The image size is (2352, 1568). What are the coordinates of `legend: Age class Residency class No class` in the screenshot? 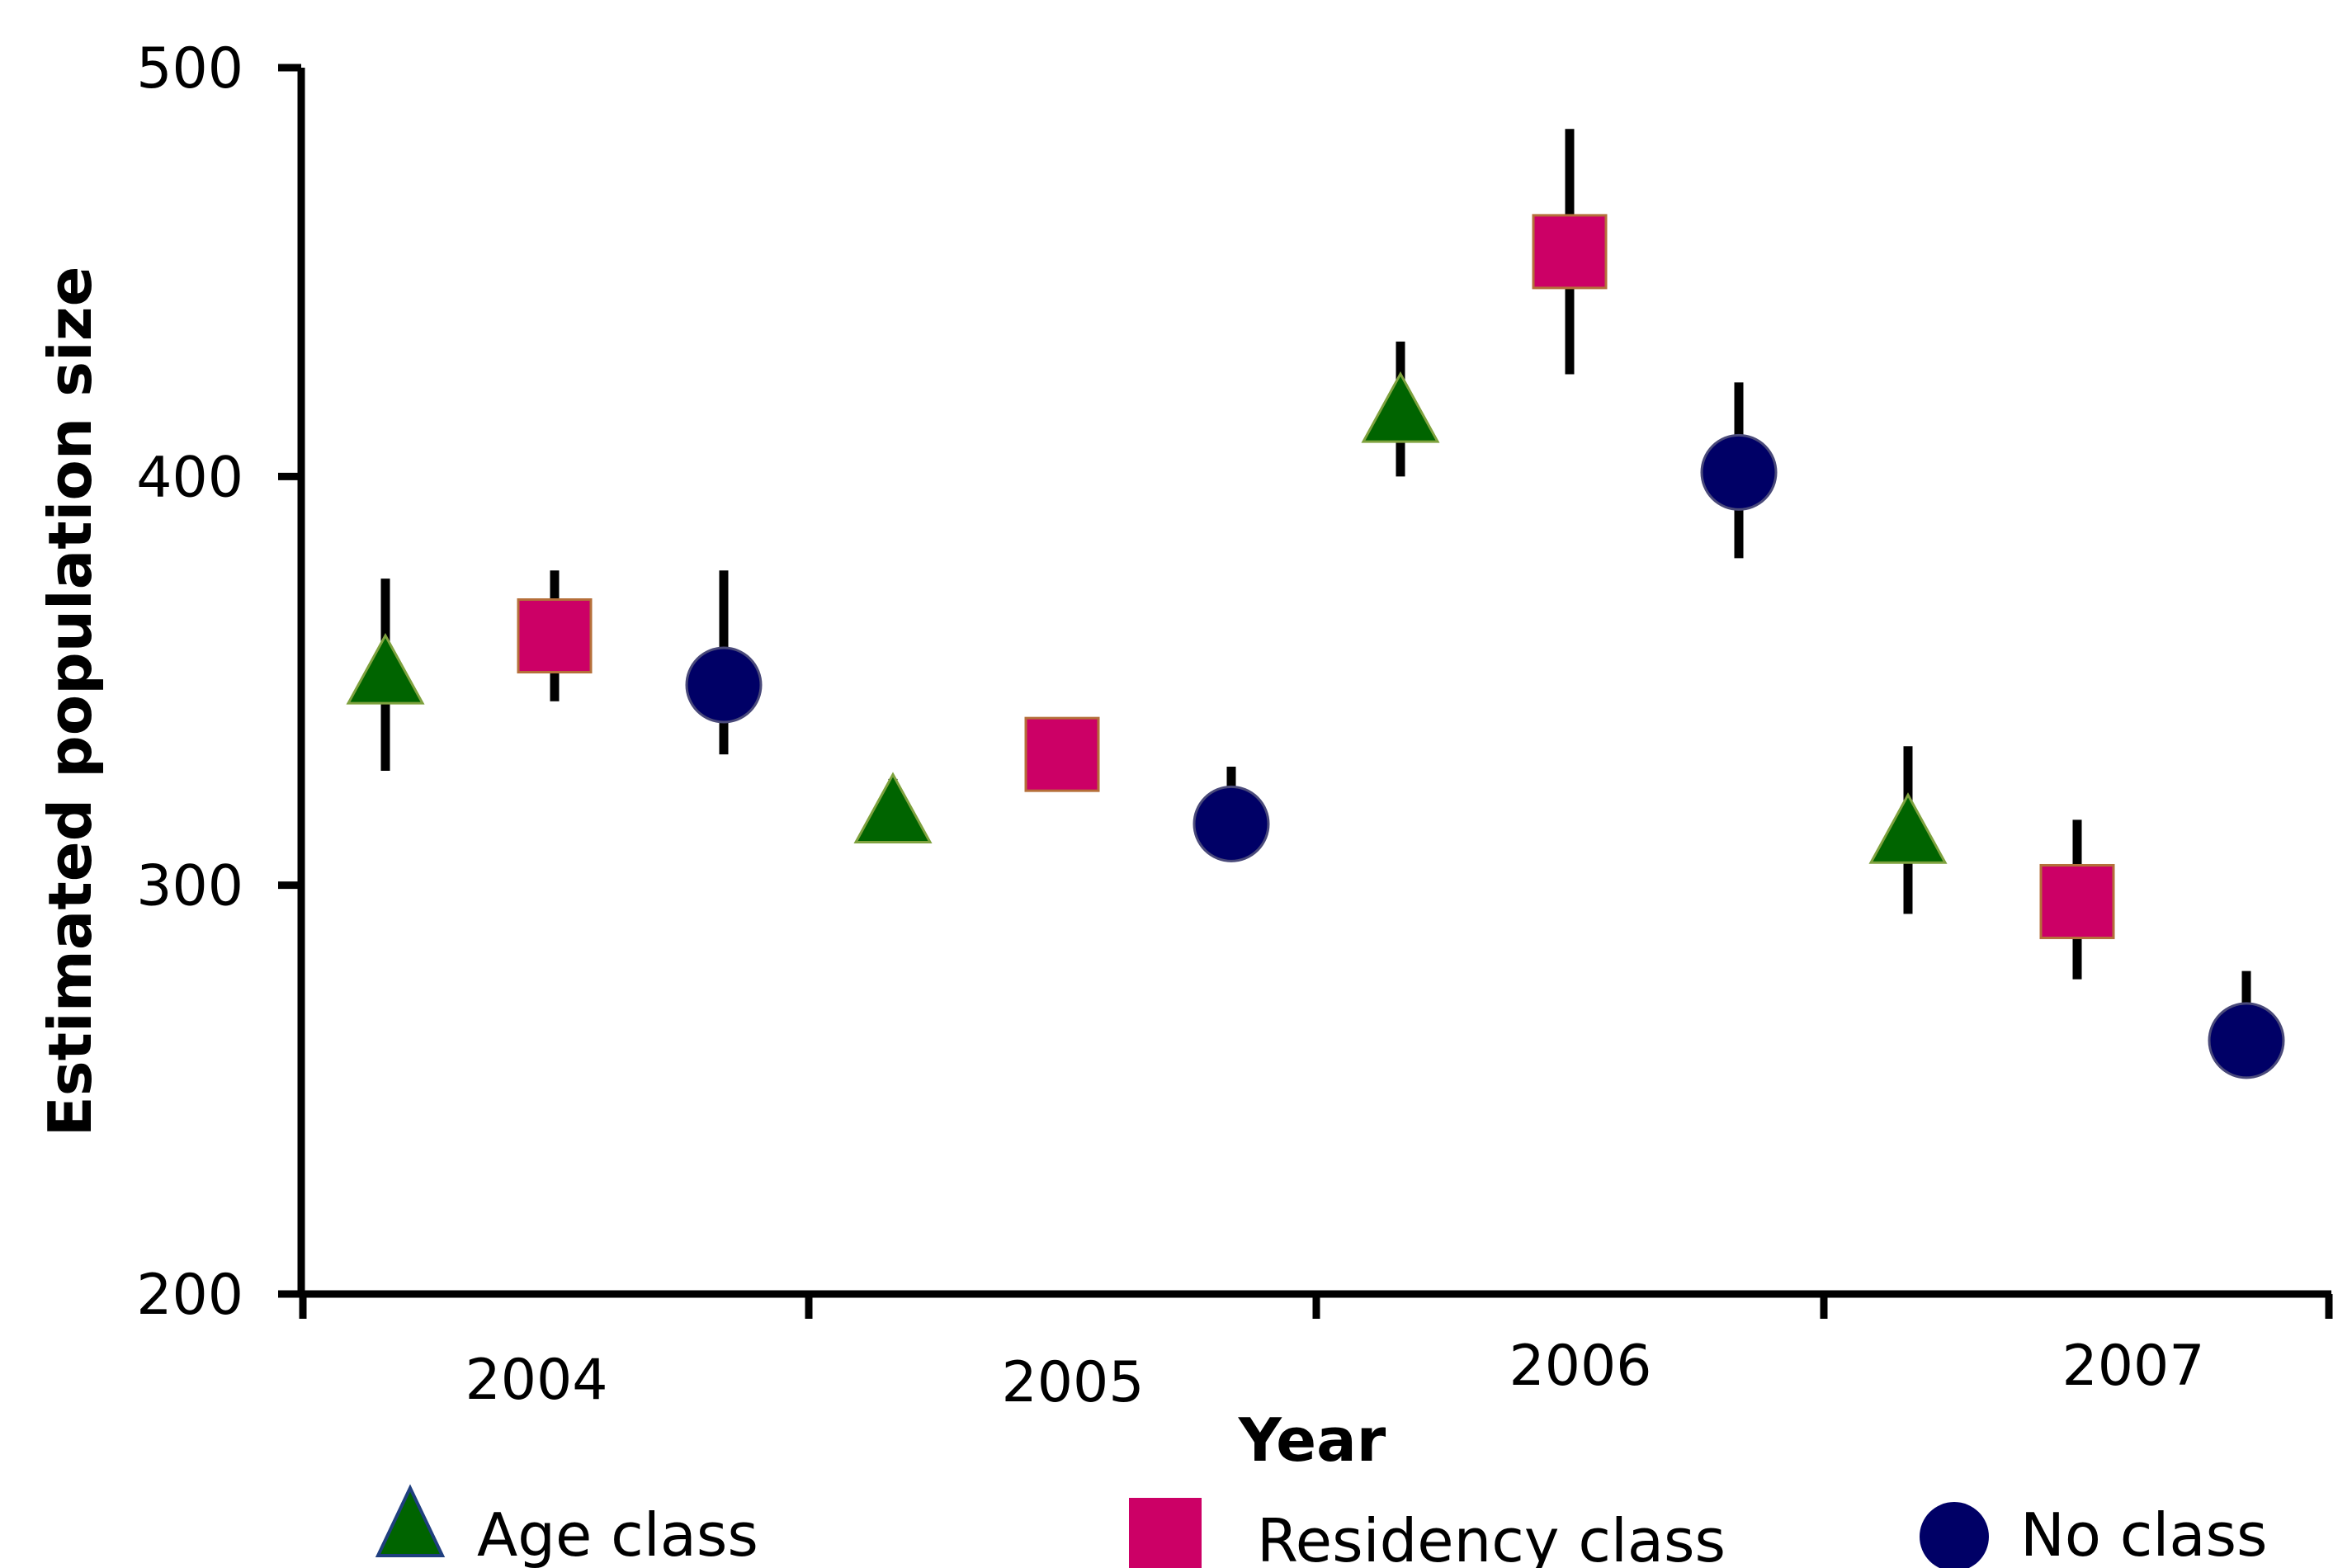 It's located at (1321, 1526).